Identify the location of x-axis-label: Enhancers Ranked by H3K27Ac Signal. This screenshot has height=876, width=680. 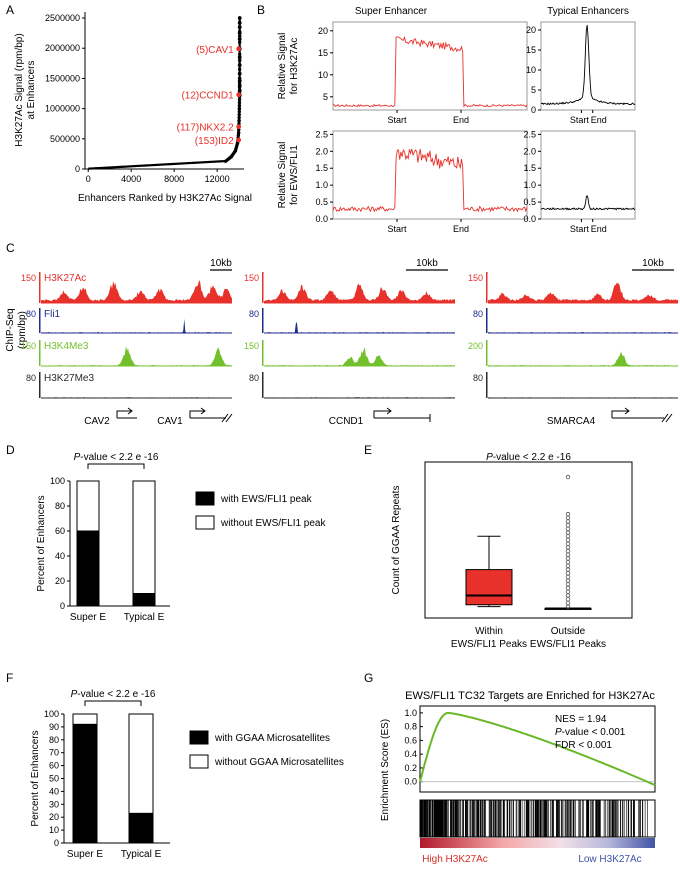
(165, 198).